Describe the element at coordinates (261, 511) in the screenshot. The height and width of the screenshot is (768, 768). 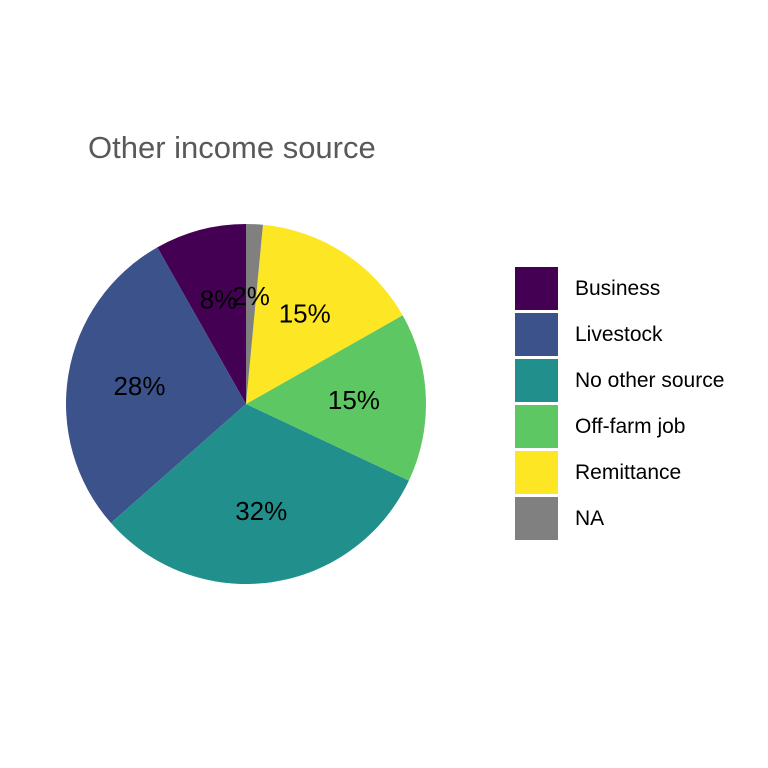
I see `slice-label-no-other-source: 32%` at that location.